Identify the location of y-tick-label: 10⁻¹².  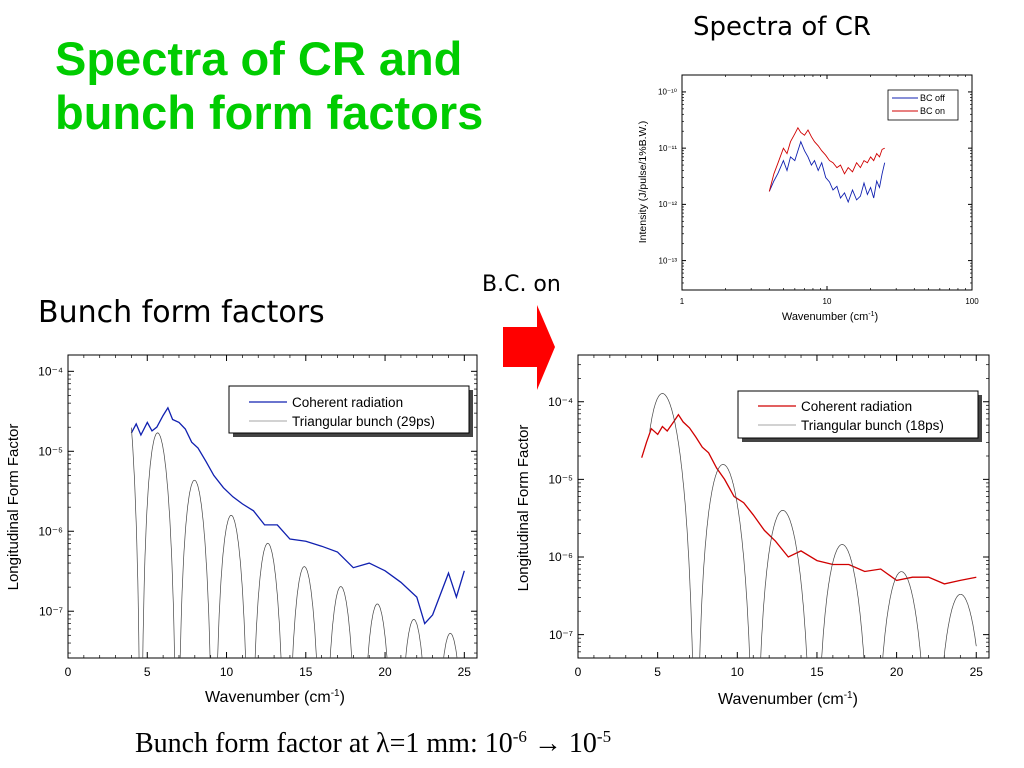
(668, 204).